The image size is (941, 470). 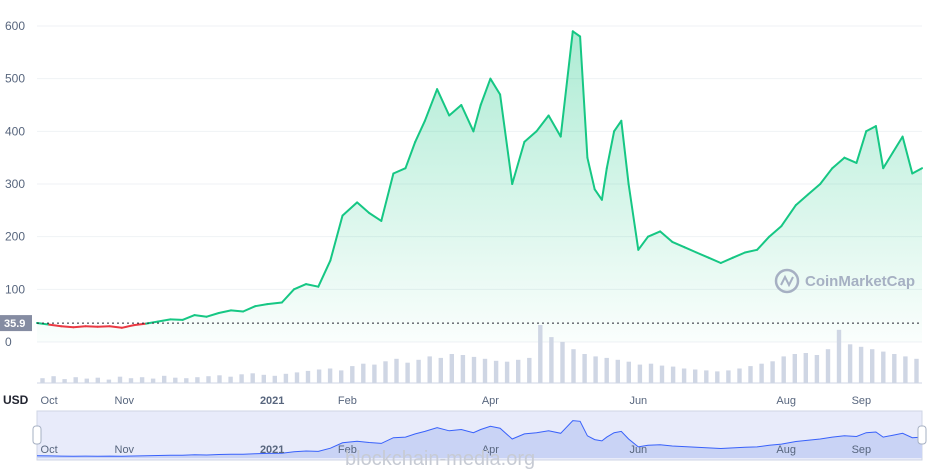 What do you see at coordinates (15, 26) in the screenshot?
I see `y-tick-label: 600` at bounding box center [15, 26].